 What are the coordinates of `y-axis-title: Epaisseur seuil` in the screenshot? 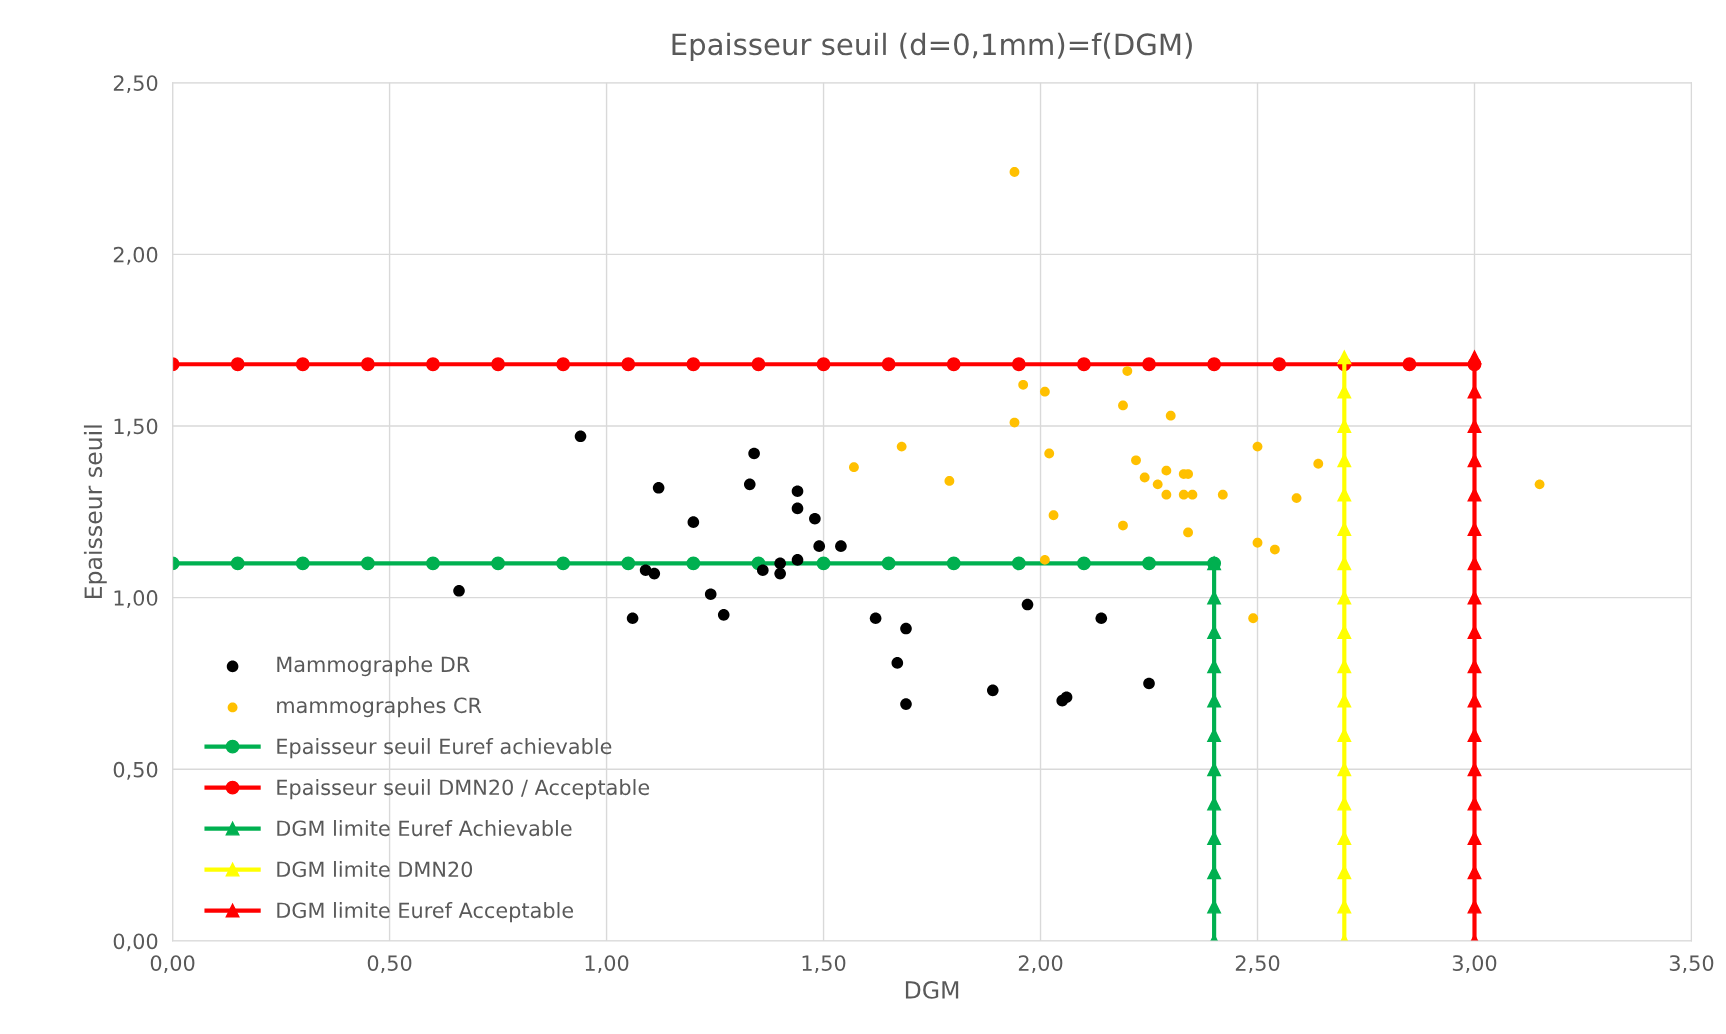 It's located at (95, 512).